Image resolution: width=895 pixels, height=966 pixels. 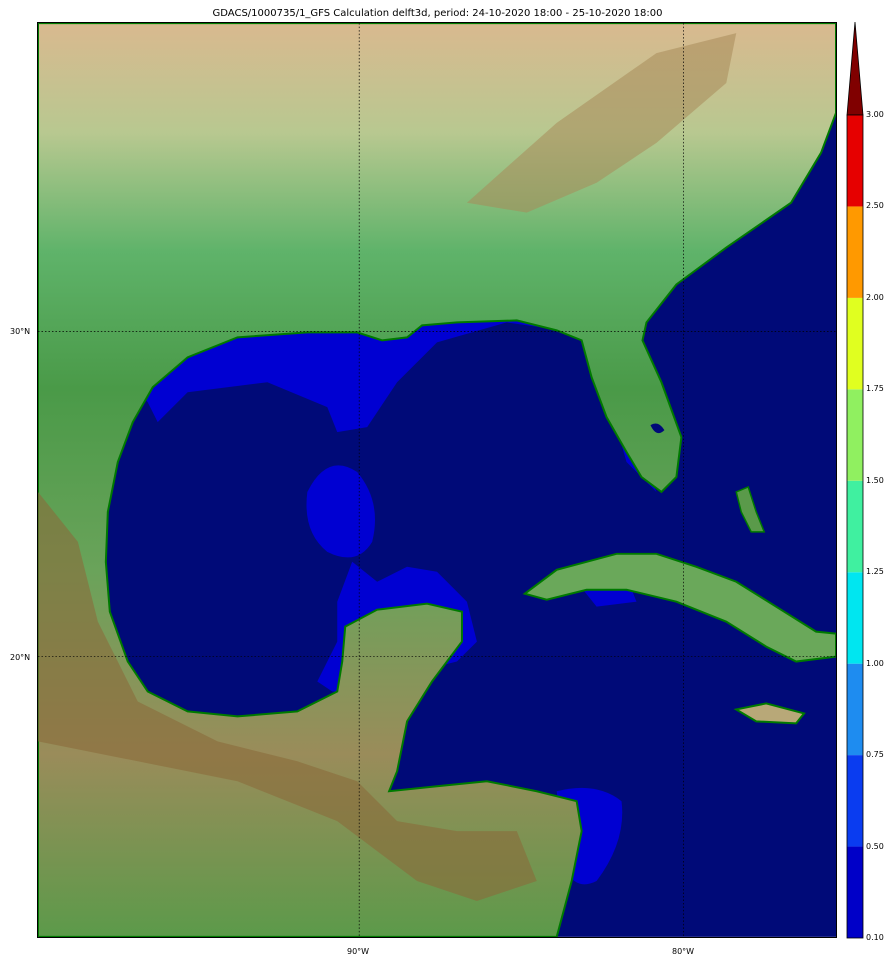 What do you see at coordinates (875, 755) in the screenshot?
I see `colorbar-label: 0.75` at bounding box center [875, 755].